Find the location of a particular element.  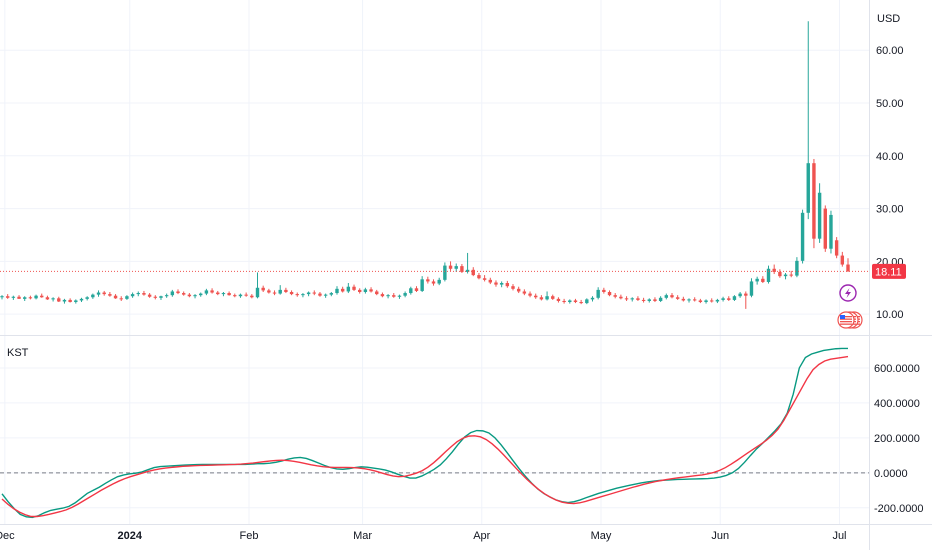

us-flag-icon-stack is located at coordinates (850, 320).